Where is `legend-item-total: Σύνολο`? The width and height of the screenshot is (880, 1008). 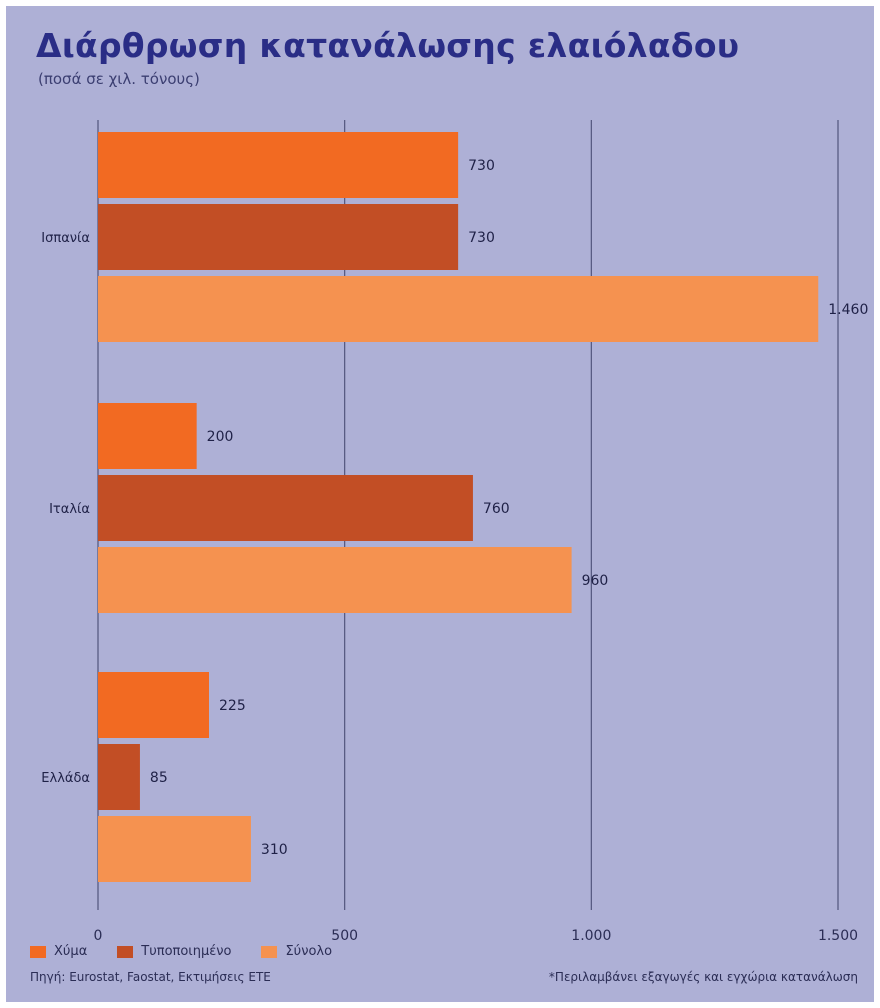 legend-item-total: Σύνολο is located at coordinates (296, 951).